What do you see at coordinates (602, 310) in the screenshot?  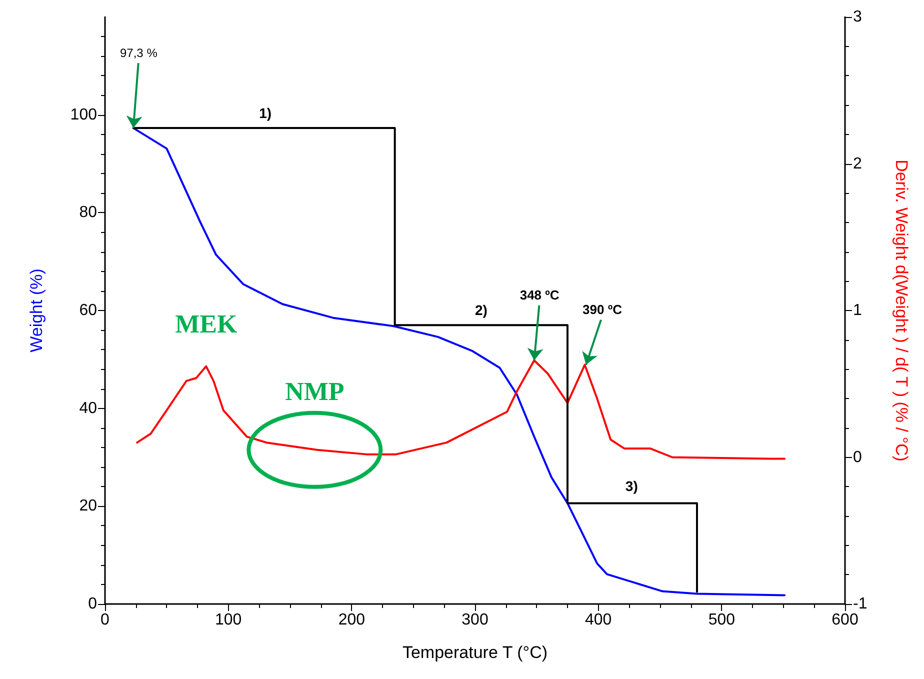 I see `annotation: 390 ºC` at bounding box center [602, 310].